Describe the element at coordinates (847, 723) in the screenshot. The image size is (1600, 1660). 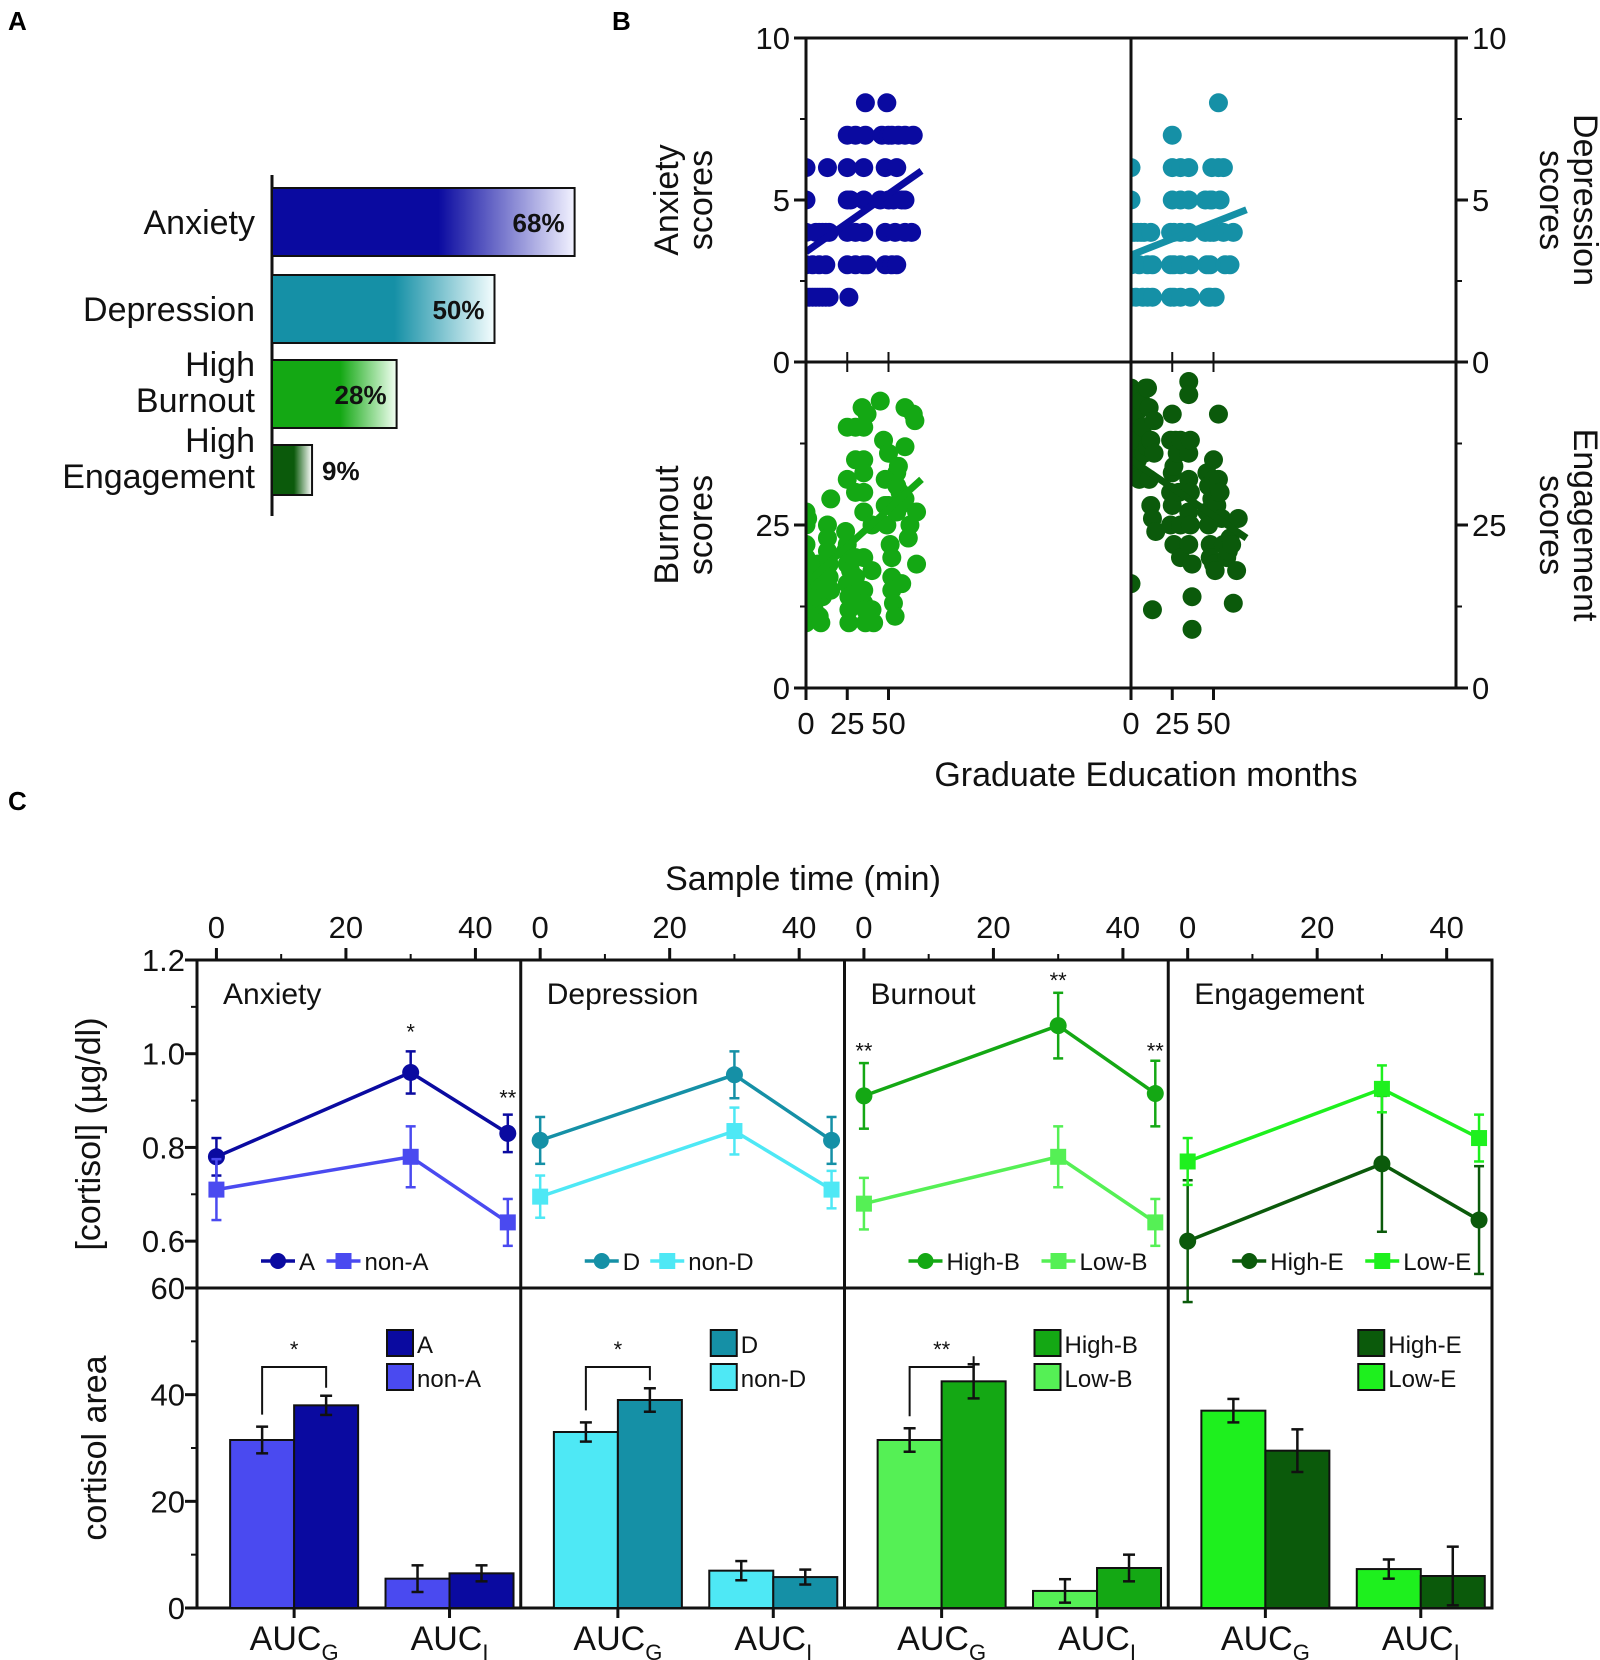
I see `x-tick-label: 25` at that location.